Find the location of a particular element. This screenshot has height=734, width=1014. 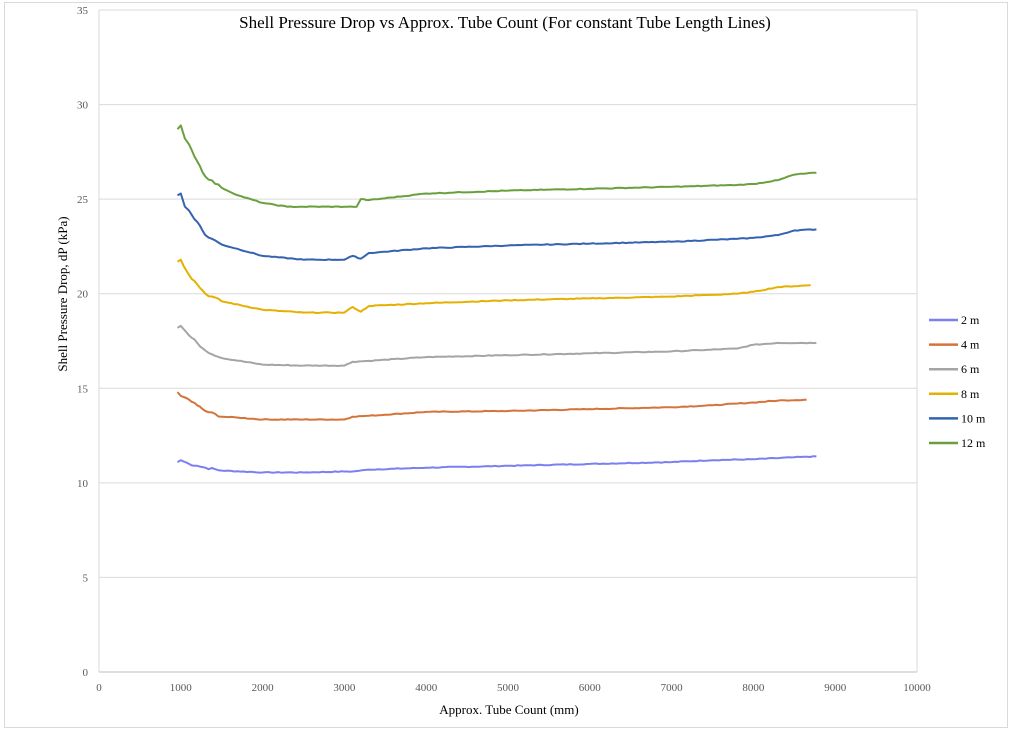

y-tick-label: 15 is located at coordinates (83, 389).